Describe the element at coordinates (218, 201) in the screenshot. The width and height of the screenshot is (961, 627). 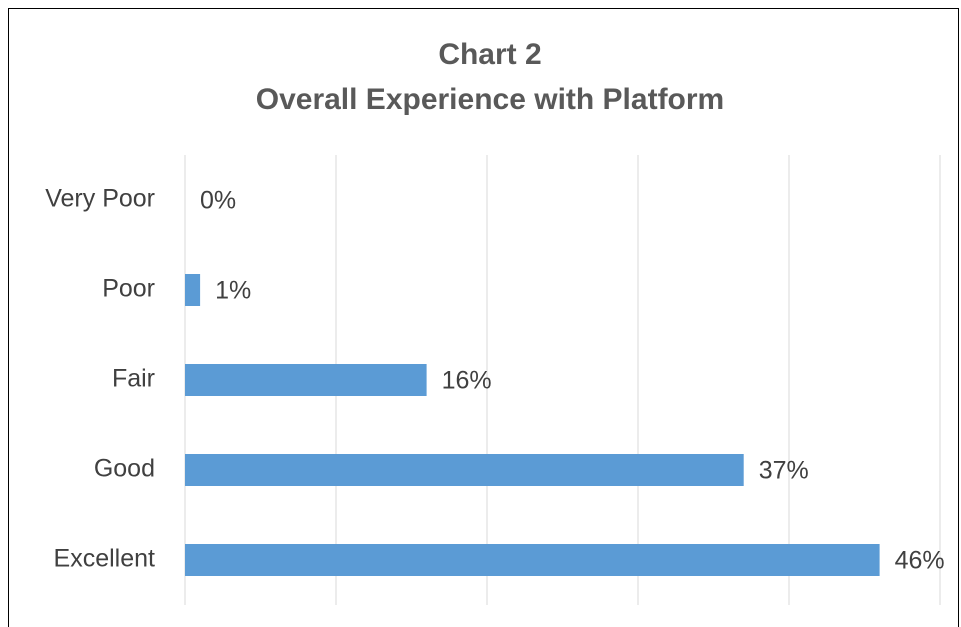
I see `data-label: 0%` at that location.